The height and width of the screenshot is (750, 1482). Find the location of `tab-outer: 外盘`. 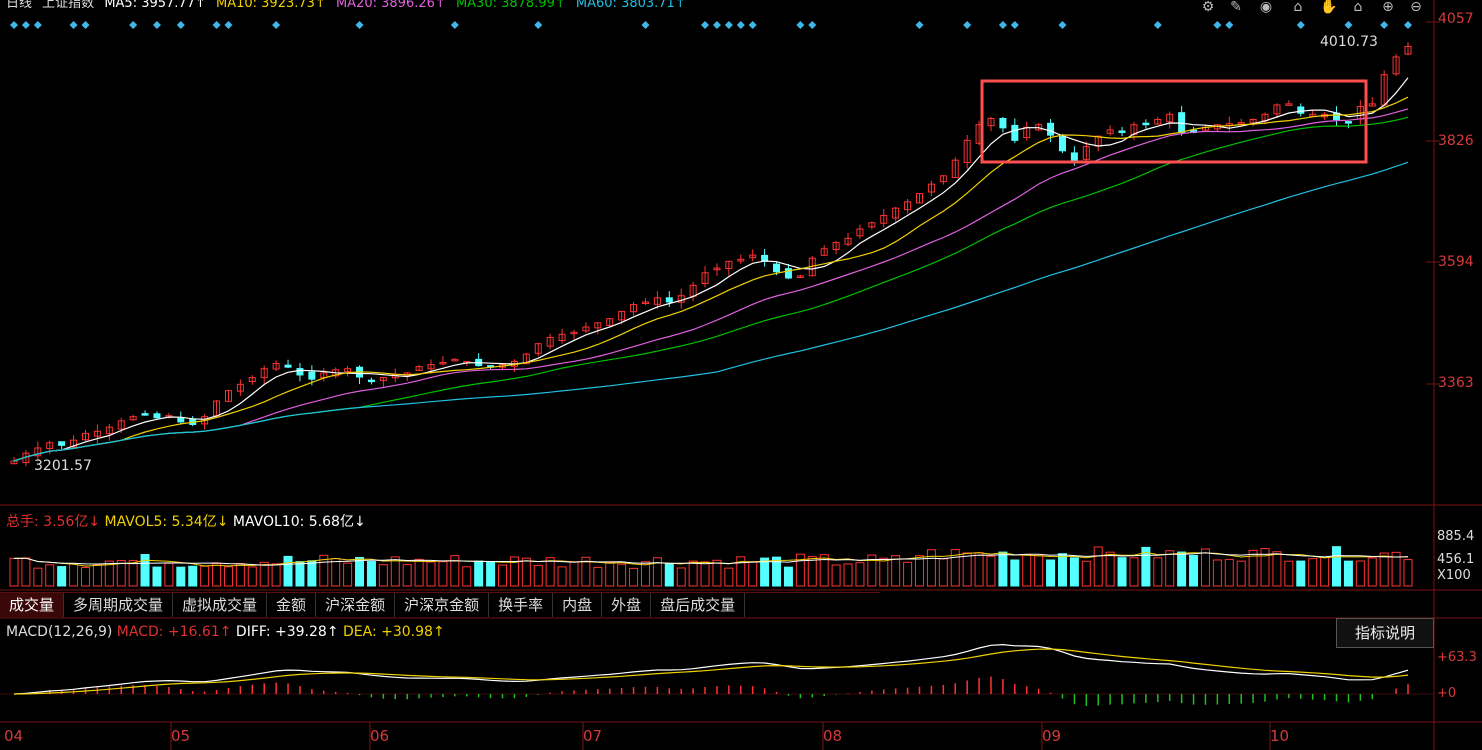

tab-outer: 外盘 is located at coordinates (627, 605).